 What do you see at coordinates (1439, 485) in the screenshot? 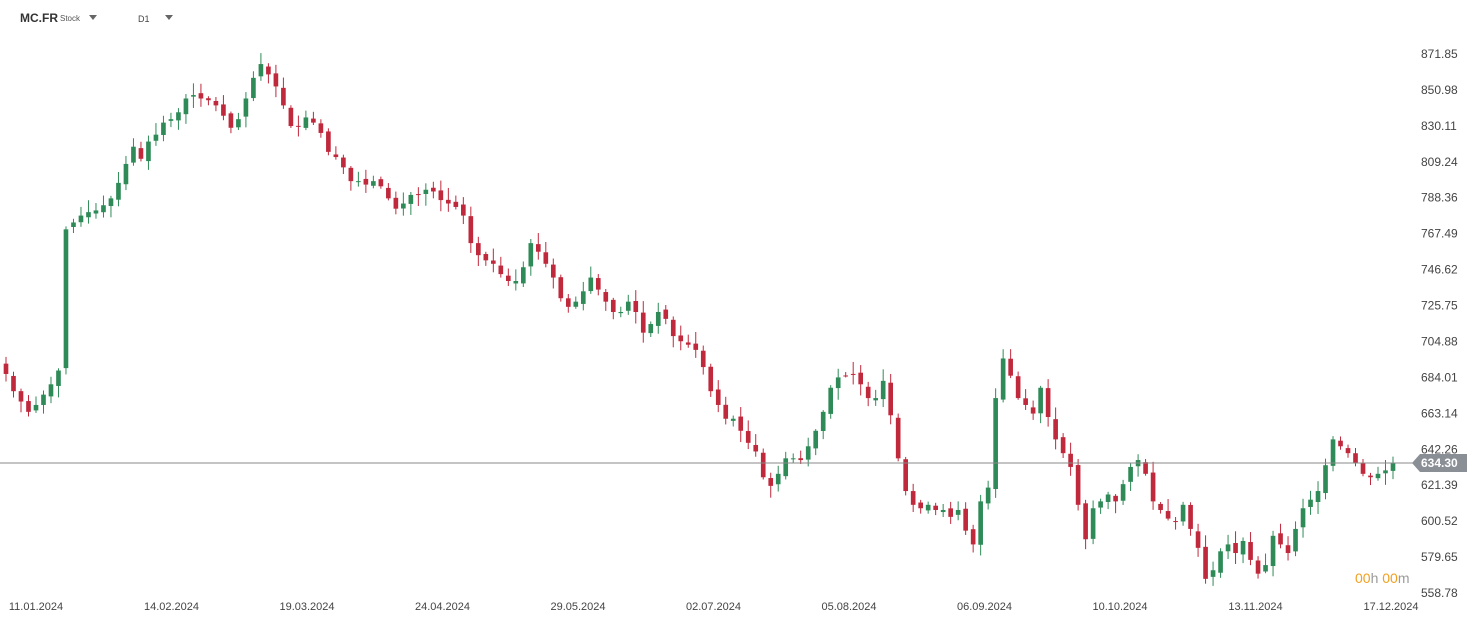
I see `y-tick-label: 621.39` at bounding box center [1439, 485].